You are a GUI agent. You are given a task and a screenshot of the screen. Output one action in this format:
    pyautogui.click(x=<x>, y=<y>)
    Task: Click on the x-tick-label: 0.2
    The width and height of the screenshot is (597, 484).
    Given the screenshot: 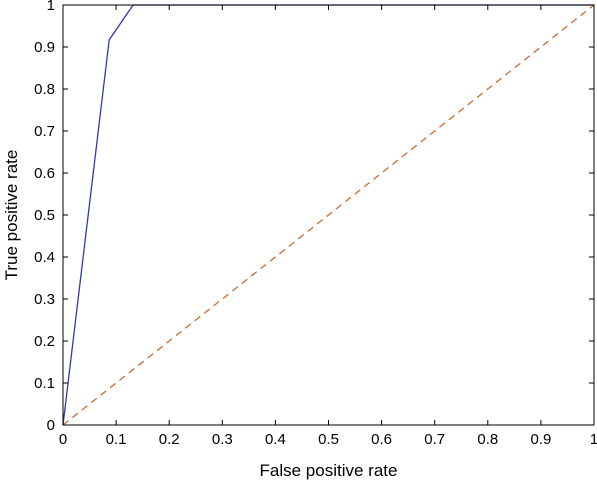 What is the action you would take?
    pyautogui.click(x=169, y=439)
    